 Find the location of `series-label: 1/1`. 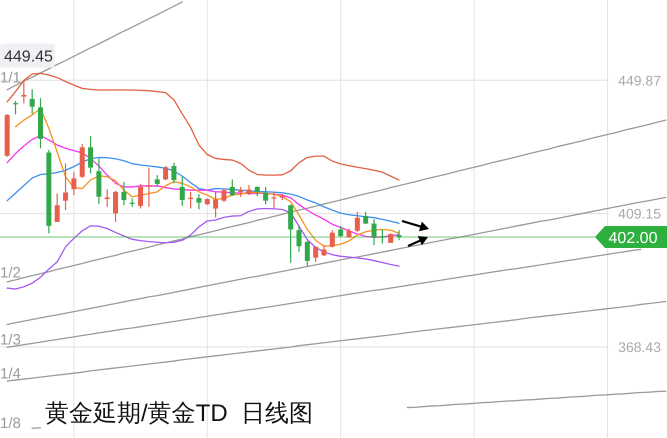

series-label: 1/1 is located at coordinates (10, 77).